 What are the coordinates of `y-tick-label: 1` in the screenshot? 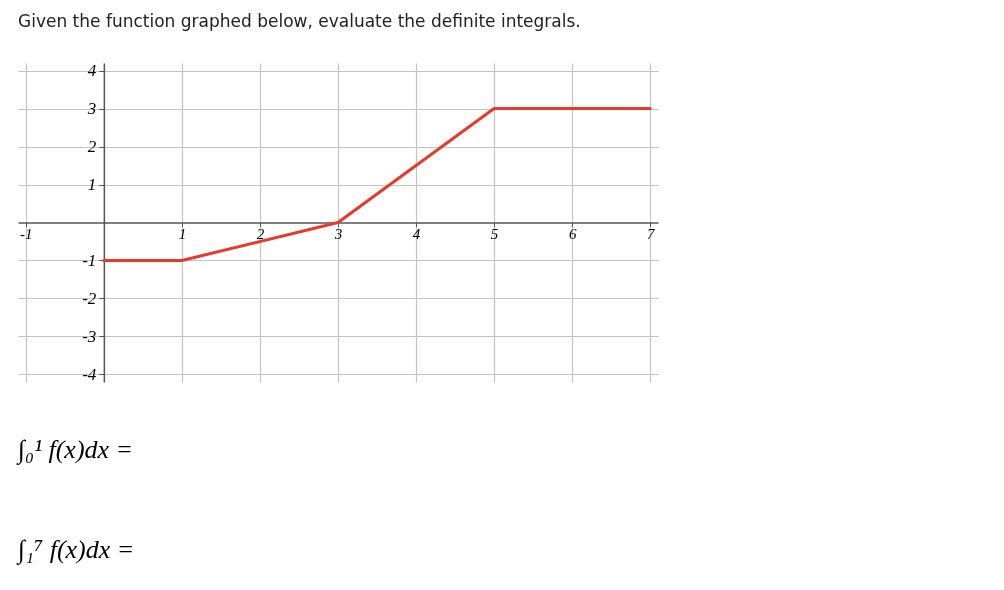 It's located at (92, 185).